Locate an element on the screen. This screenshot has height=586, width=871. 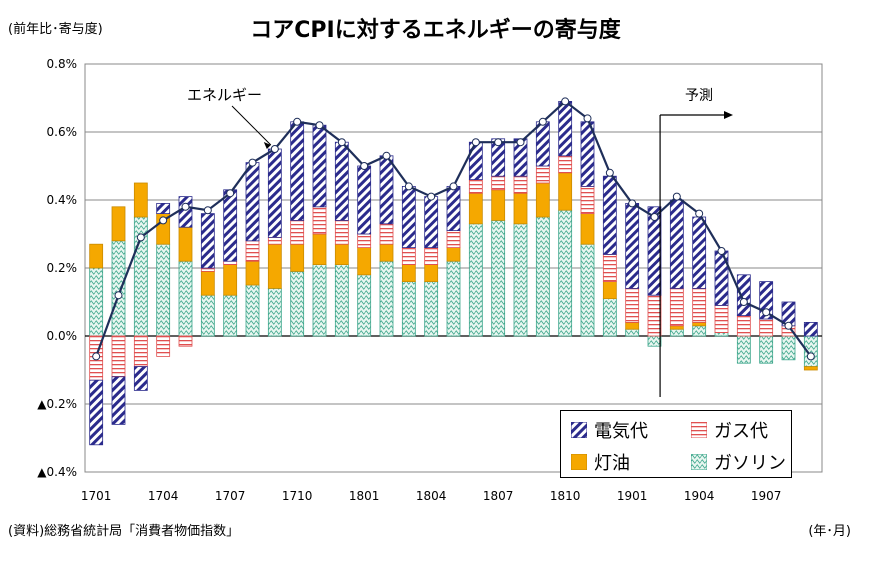
legend-item-electricity: 電気代 is located at coordinates (609, 430).